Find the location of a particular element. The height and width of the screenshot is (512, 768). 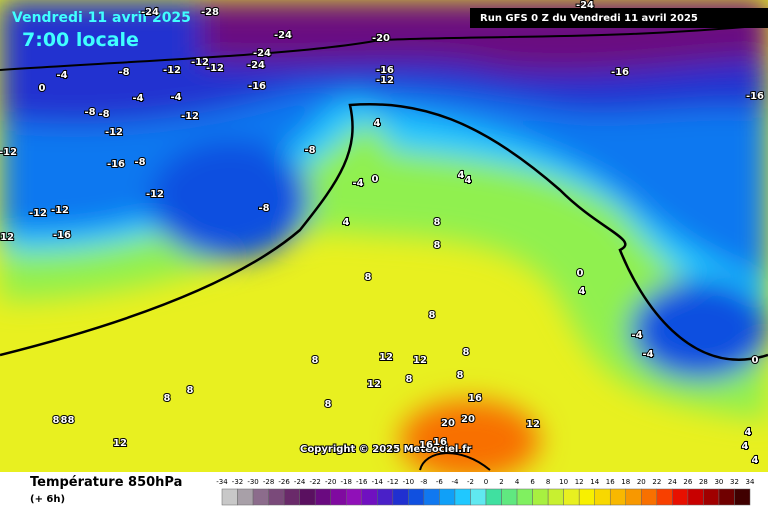

footer-title: Température 850hPa is located at coordinates (106, 482).